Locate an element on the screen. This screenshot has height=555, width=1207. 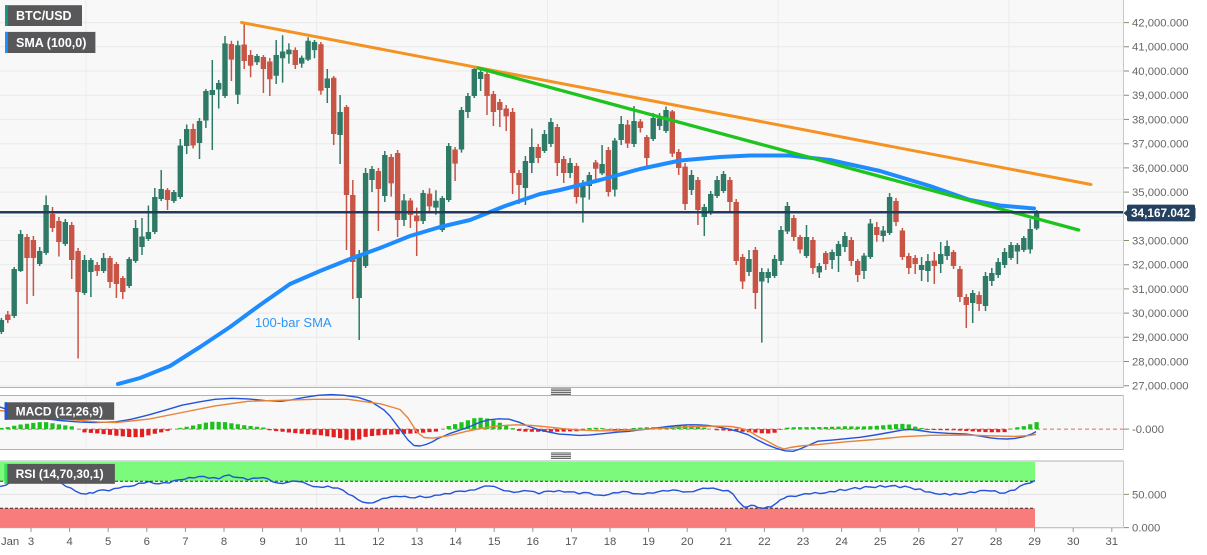
svg-text: 3 is located at coordinates (31, 542).